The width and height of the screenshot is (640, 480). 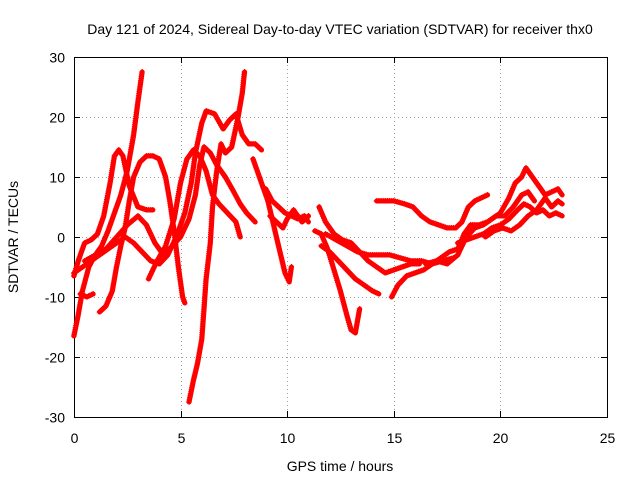 I want to click on series-track-l, so click(x=337, y=282).